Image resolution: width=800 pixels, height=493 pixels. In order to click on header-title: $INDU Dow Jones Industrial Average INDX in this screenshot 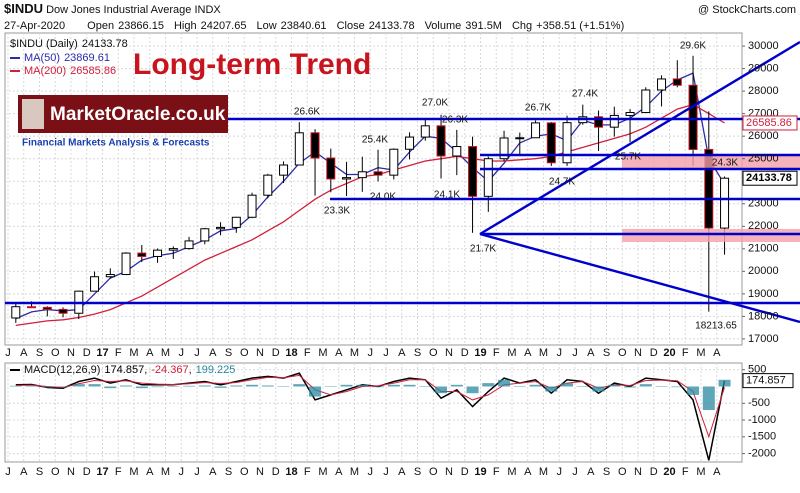, I will do `click(112, 8)`.